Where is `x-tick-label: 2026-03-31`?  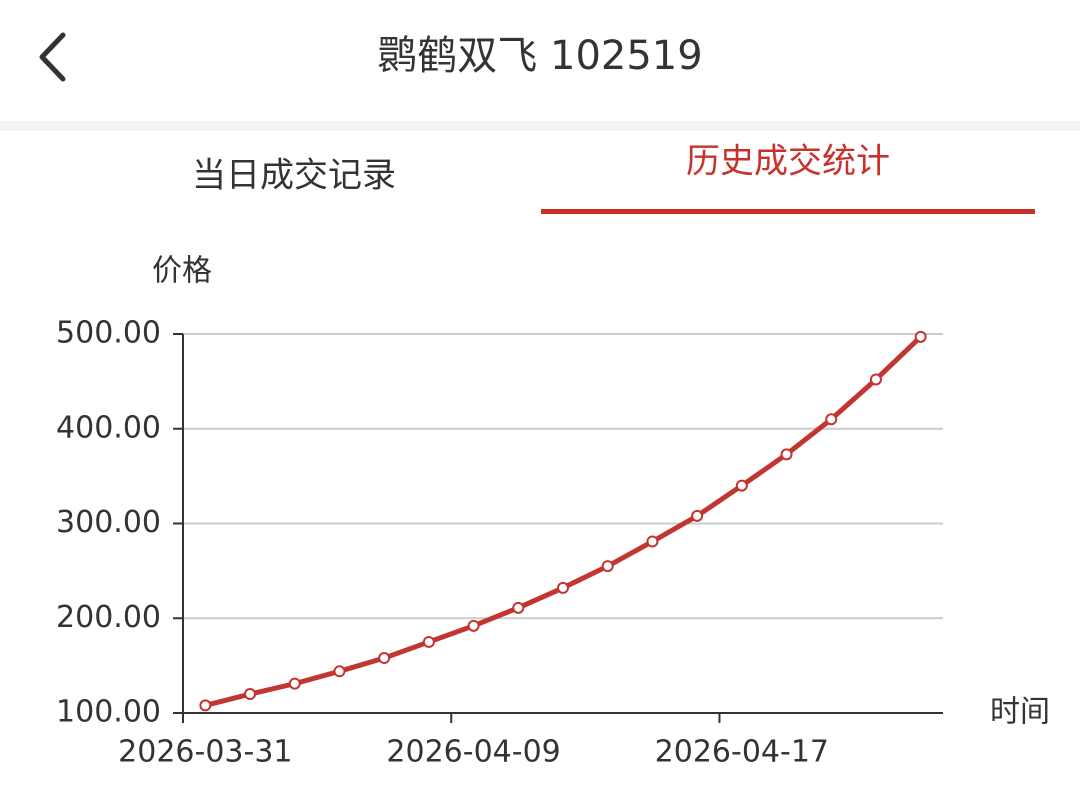 x-tick-label: 2026-03-31 is located at coordinates (205, 752).